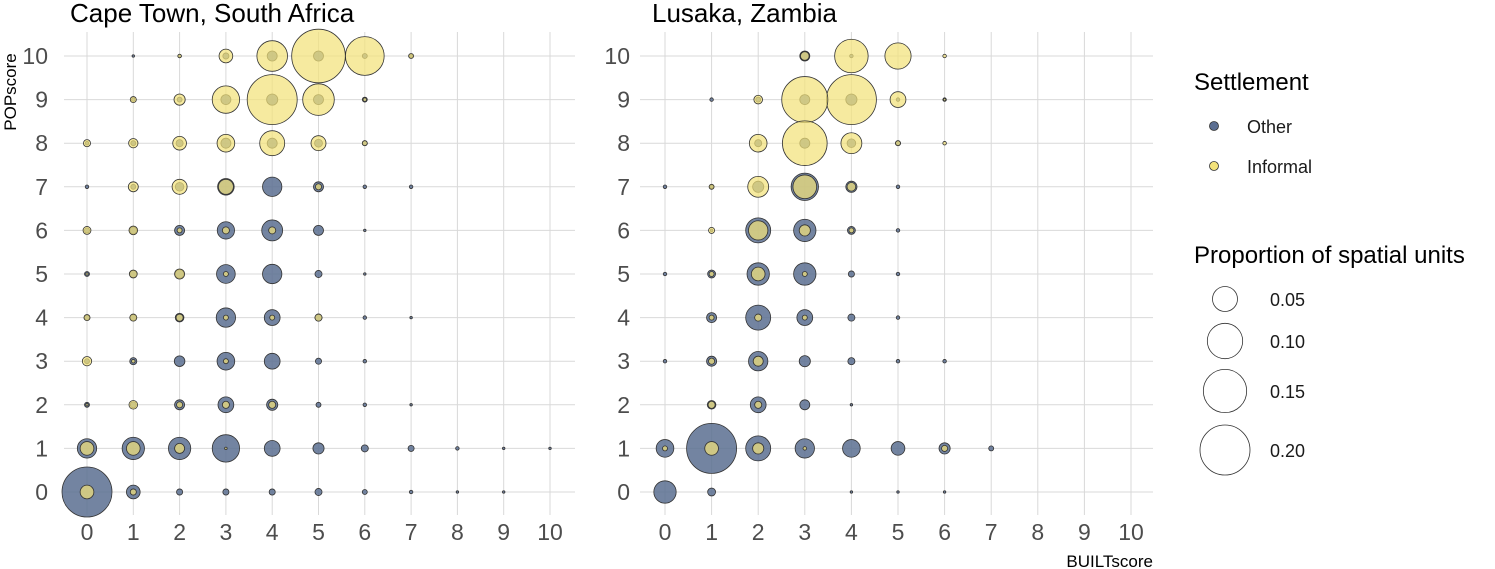 Image resolution: width=1495 pixels, height=569 pixels. Describe the element at coordinates (623, 100) in the screenshot. I see `y-tick-label: 9` at that location.